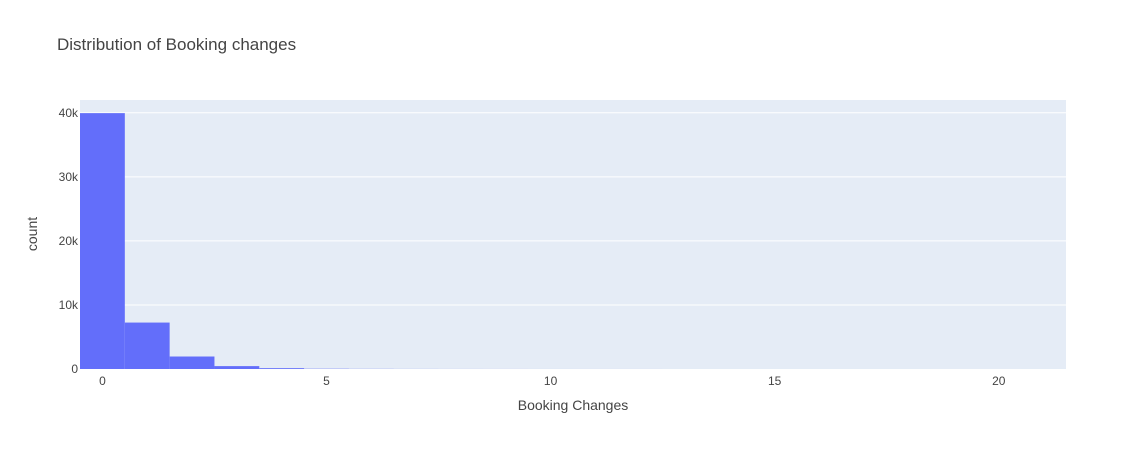 This screenshot has height=450, width=1146. I want to click on y-tick-label: 10k, so click(69, 305).